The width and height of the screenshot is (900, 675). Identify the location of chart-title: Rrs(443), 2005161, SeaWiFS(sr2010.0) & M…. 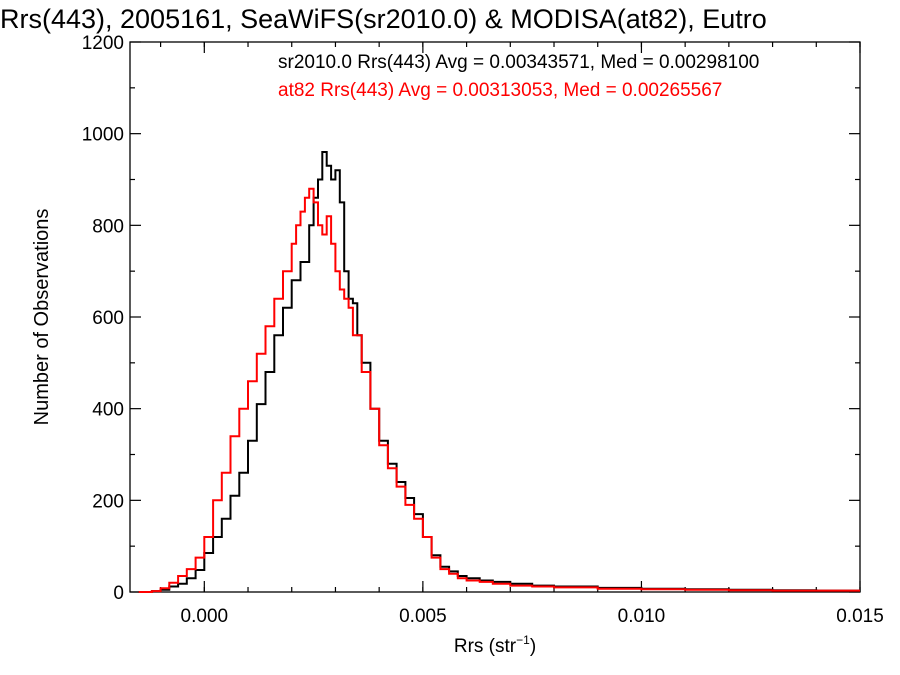
(383, 19).